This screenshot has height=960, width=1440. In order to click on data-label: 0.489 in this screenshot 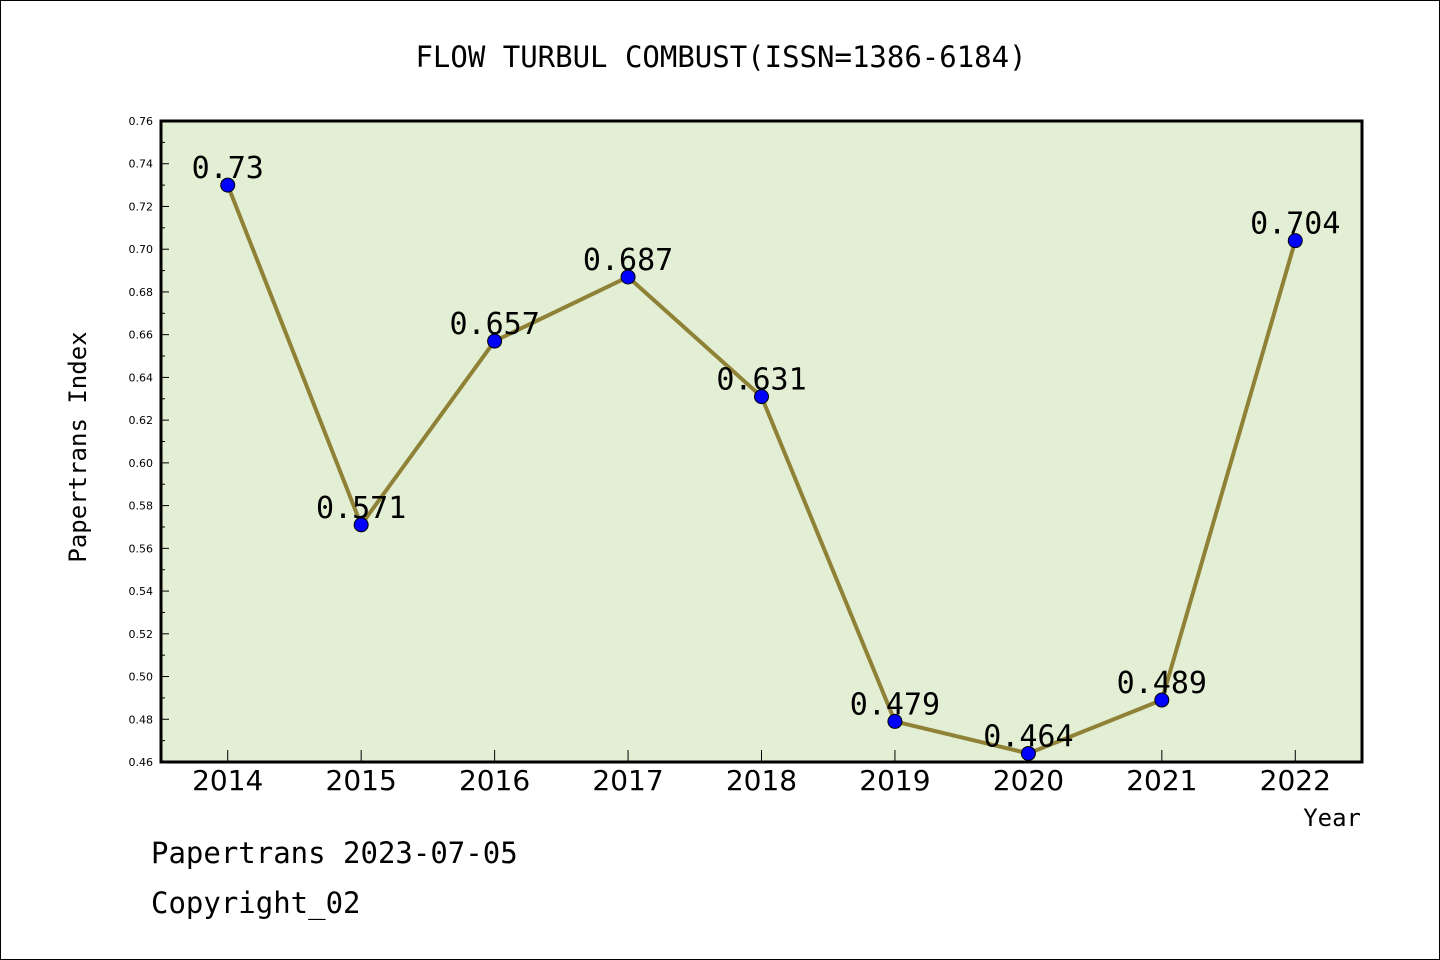, I will do `click(1162, 683)`.